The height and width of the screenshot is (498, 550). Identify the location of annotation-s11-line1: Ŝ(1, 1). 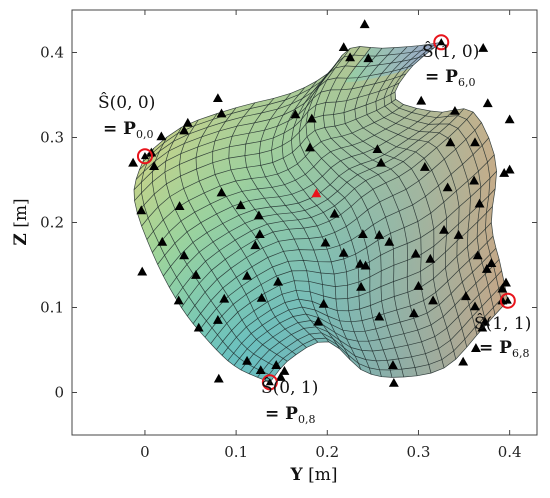
(502, 323).